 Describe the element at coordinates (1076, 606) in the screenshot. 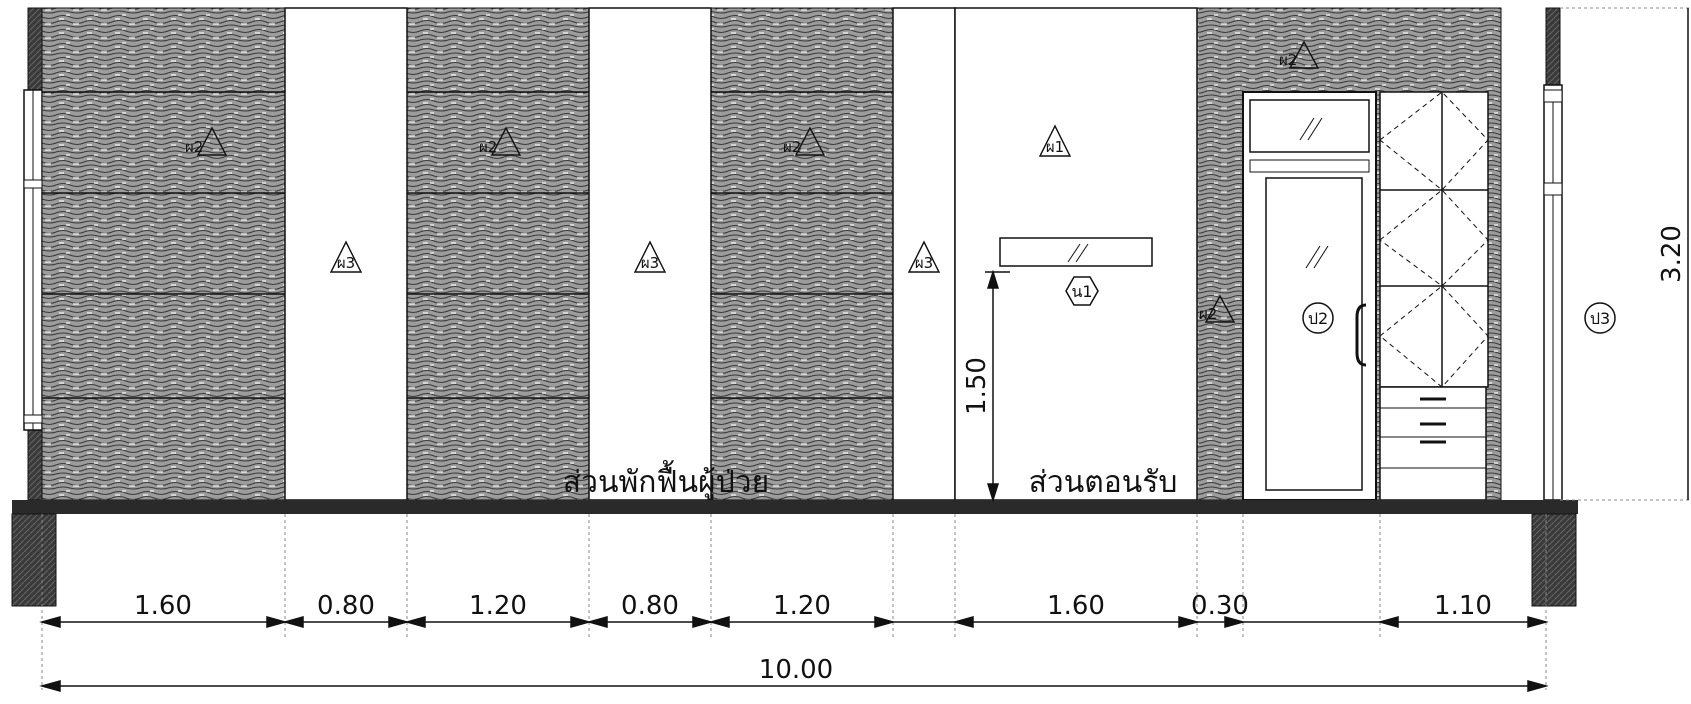

I see `dim-1-60-b: 1.60` at that location.